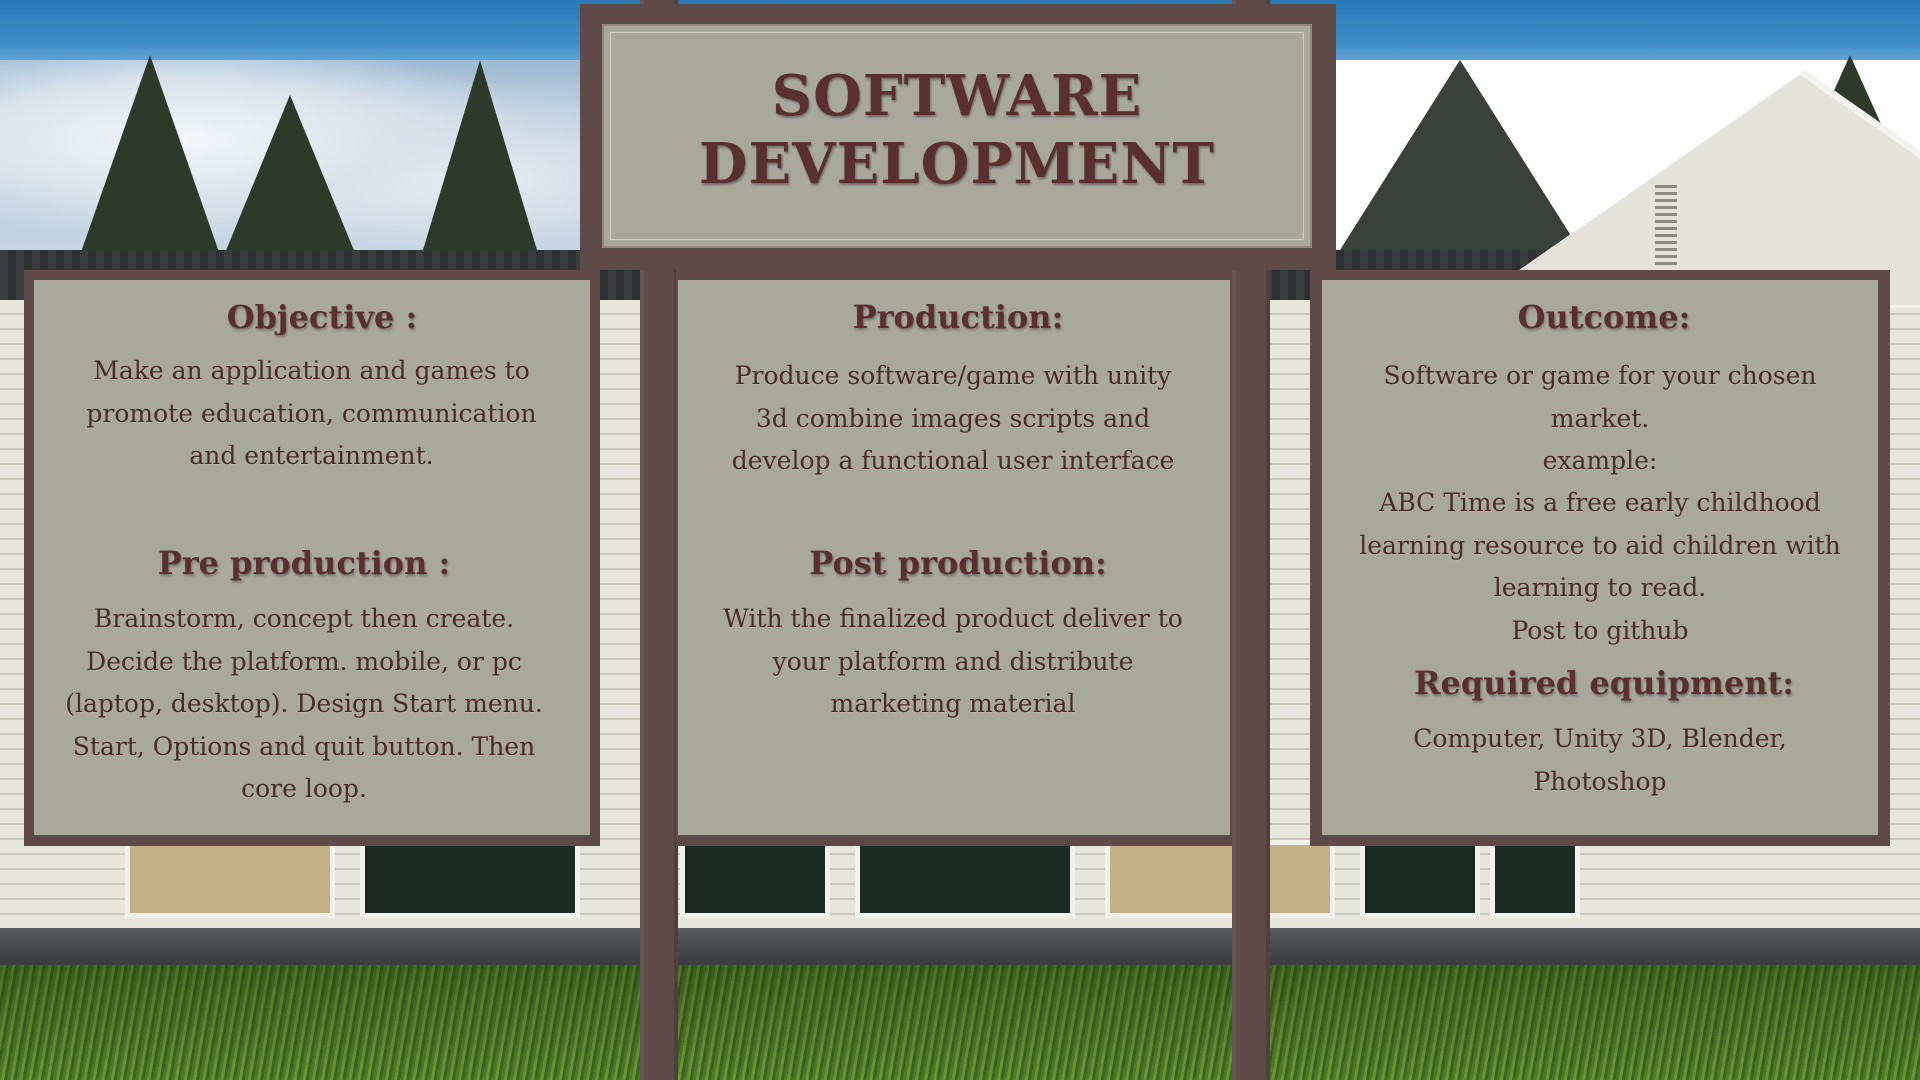 The height and width of the screenshot is (1080, 1920). I want to click on footpath, so click(960, 947).